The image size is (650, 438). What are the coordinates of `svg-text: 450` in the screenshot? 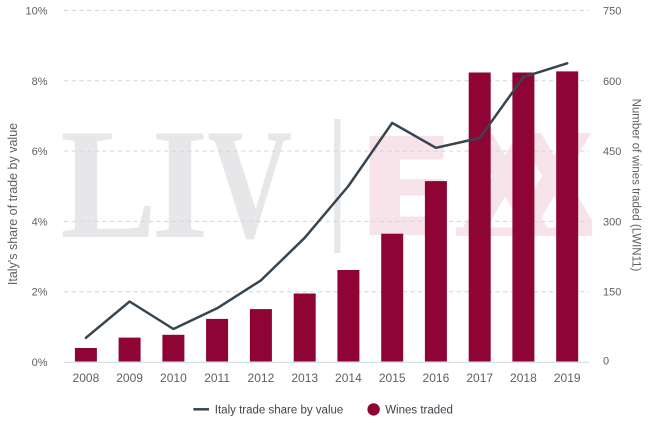 It's located at (612, 152).